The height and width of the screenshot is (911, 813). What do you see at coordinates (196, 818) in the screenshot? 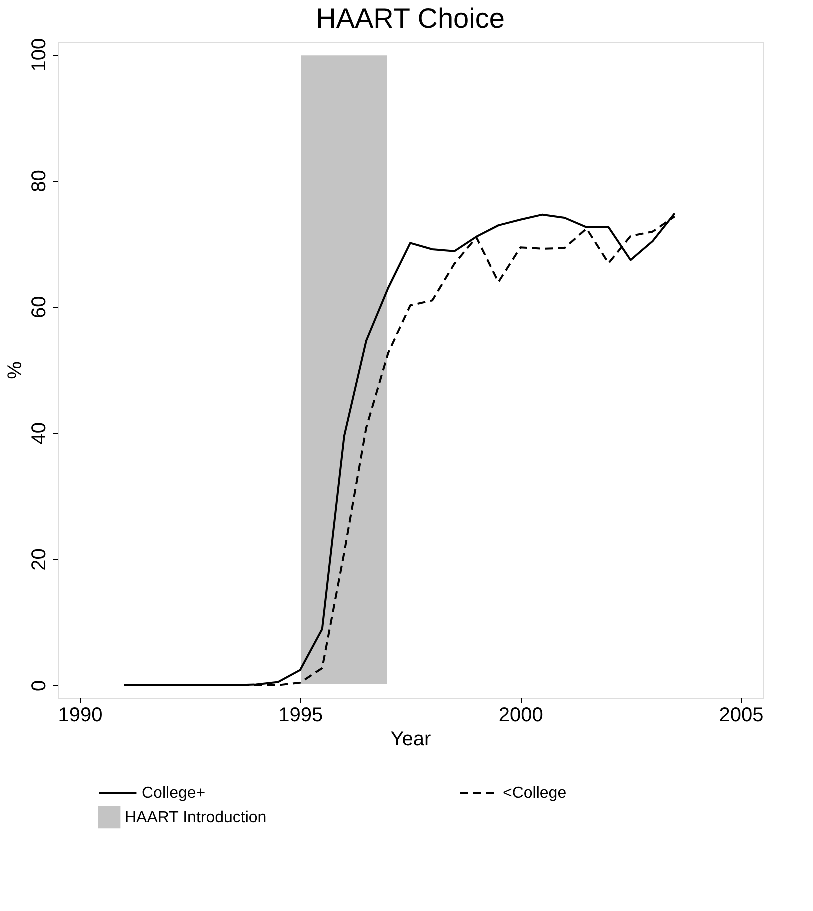
I see `legend-label: HAART Introduction` at bounding box center [196, 818].